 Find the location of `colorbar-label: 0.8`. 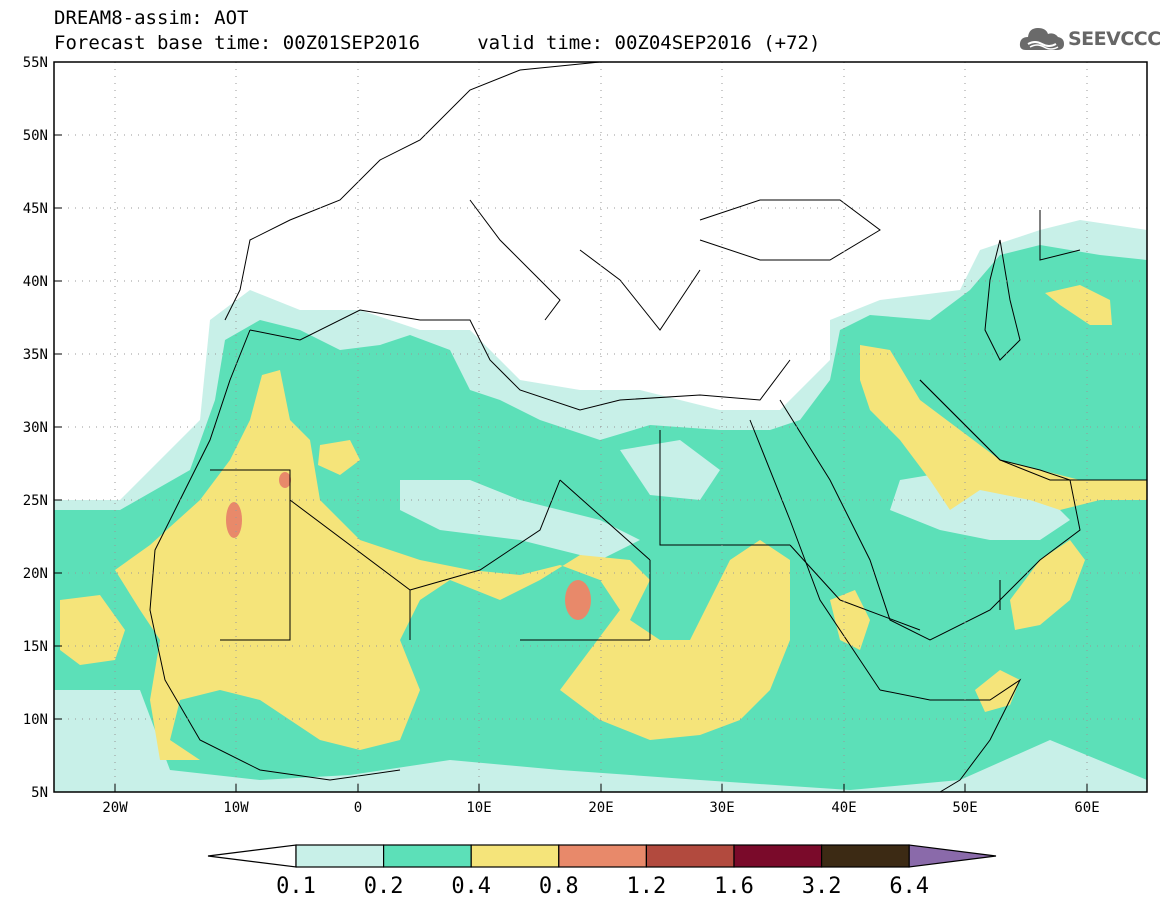

colorbar-label: 0.8 is located at coordinates (559, 886).